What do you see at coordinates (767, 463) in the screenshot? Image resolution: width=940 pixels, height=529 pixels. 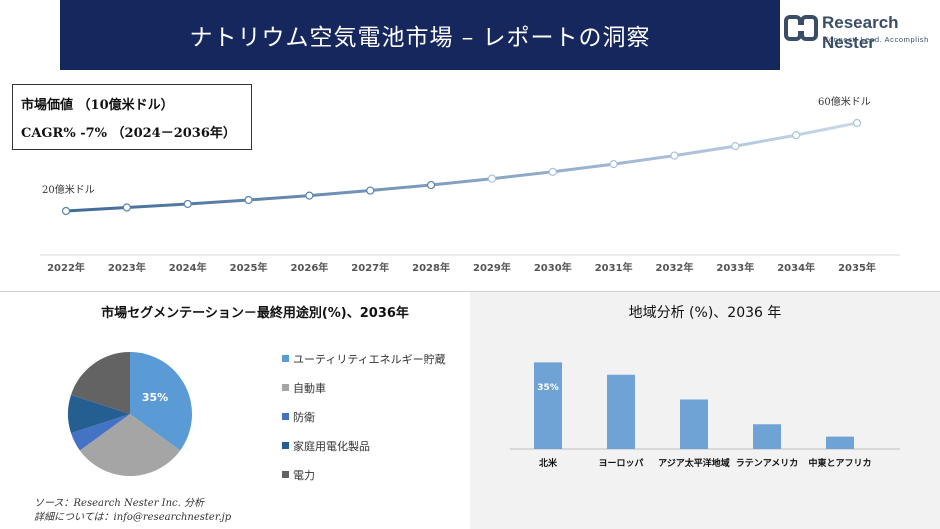 I see `bar-category-label: ラテンアメリカ` at bounding box center [767, 463].